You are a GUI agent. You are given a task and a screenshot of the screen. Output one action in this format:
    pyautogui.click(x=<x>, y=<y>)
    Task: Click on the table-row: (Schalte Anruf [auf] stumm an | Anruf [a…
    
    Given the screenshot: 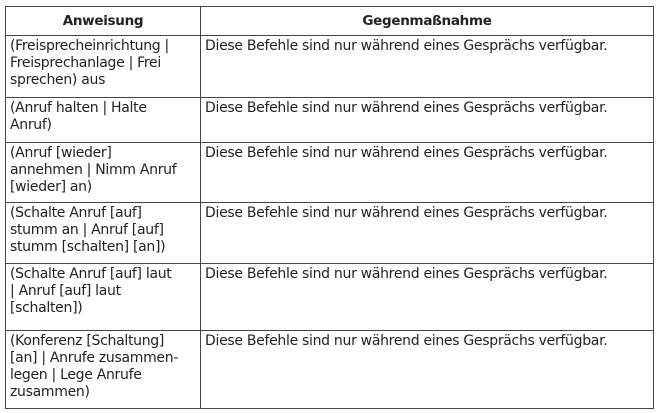 What is the action you would take?
    pyautogui.click(x=329, y=233)
    